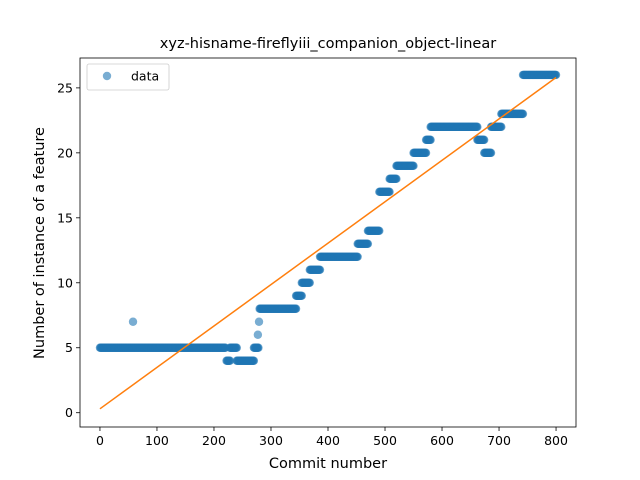  Describe the element at coordinates (499, 440) in the screenshot. I see `x-tick-label: 700` at that location.